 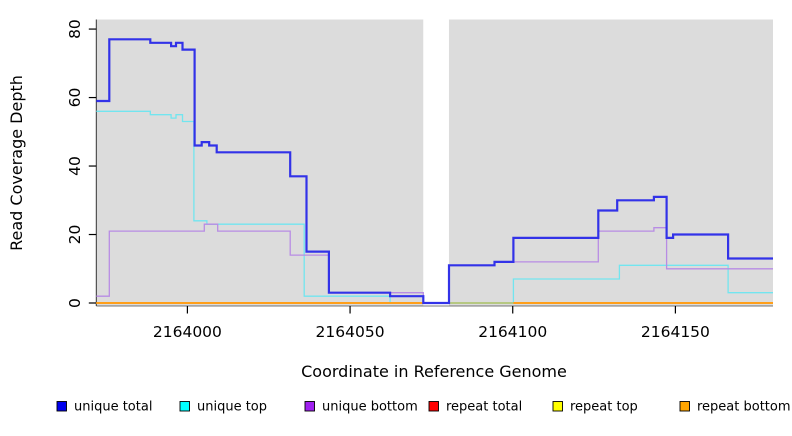 I want to click on y-tick-label: 40, so click(x=75, y=166).